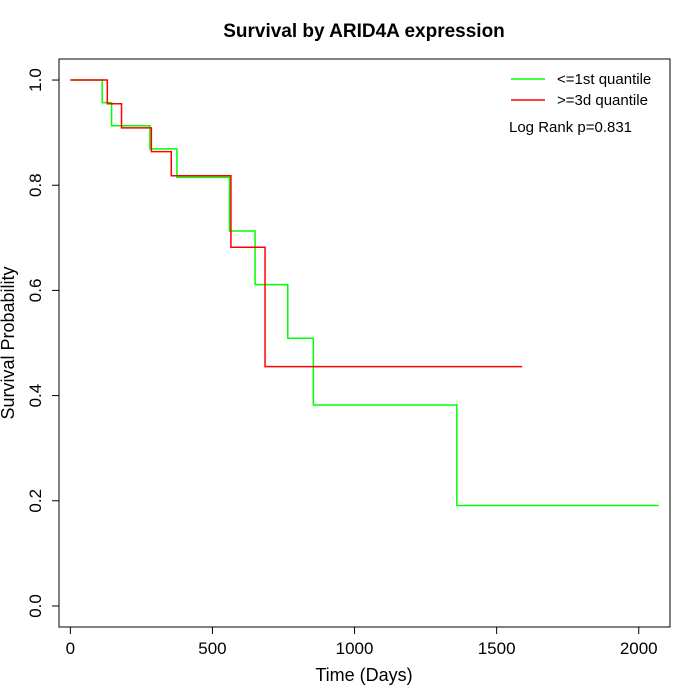 This screenshot has width=700, height=700. I want to click on legend-label-series-1: <=1st quantile, so click(604, 79).